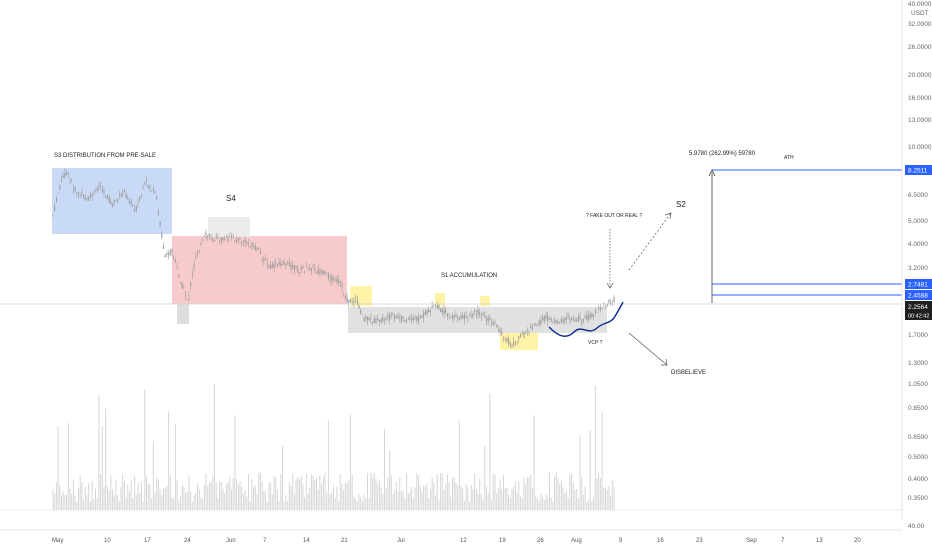  What do you see at coordinates (918, 437) in the screenshot?
I see `price-tick: 0.6500` at bounding box center [918, 437].